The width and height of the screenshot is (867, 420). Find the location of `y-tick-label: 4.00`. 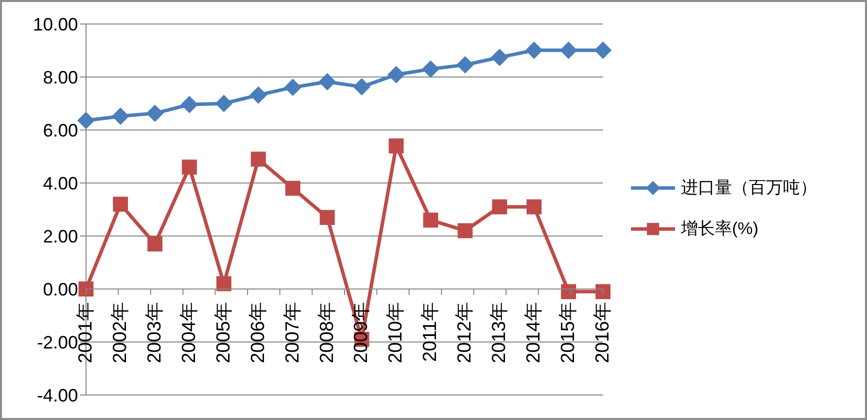

y-tick-label: 4.00 is located at coordinates (60, 183).